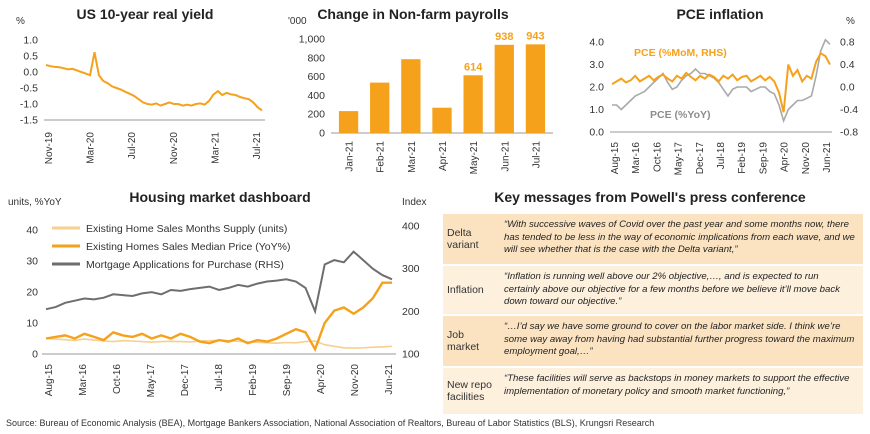 The image size is (870, 434). I want to click on y-tick-label: -0.5, so click(29, 89).